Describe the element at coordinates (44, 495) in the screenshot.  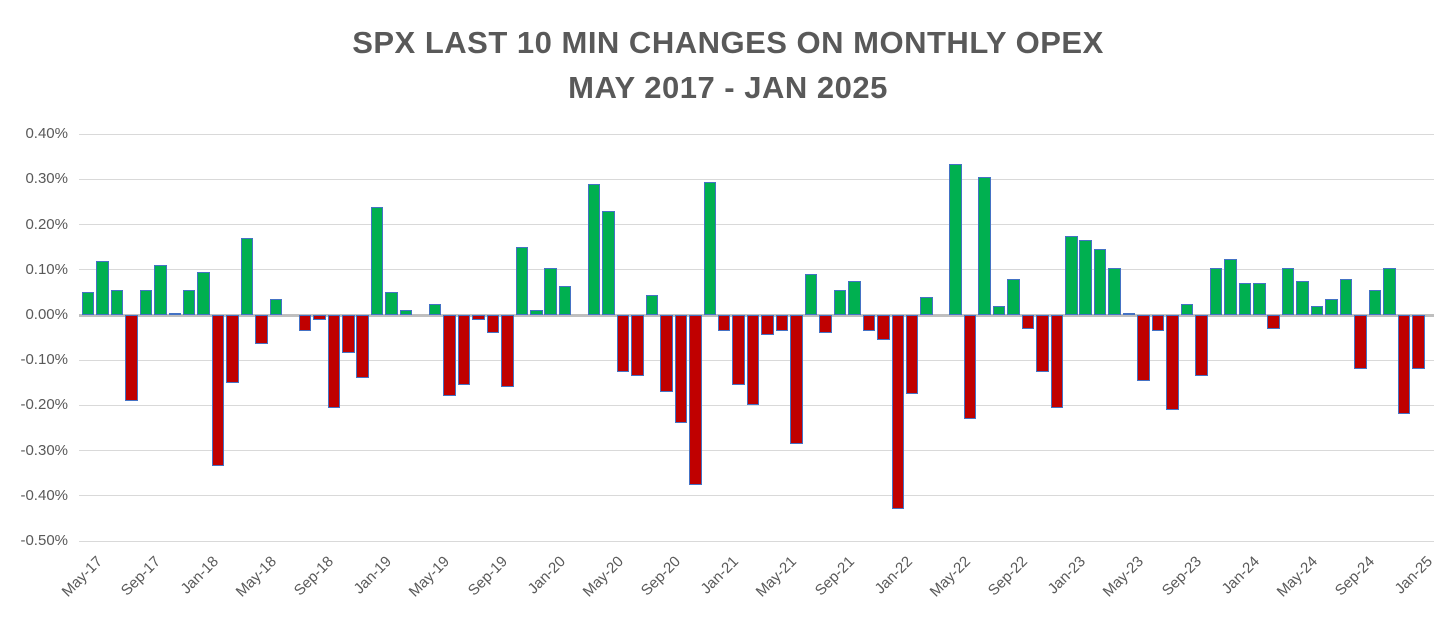
I see `y-tick-label: -0.40%` at that location.